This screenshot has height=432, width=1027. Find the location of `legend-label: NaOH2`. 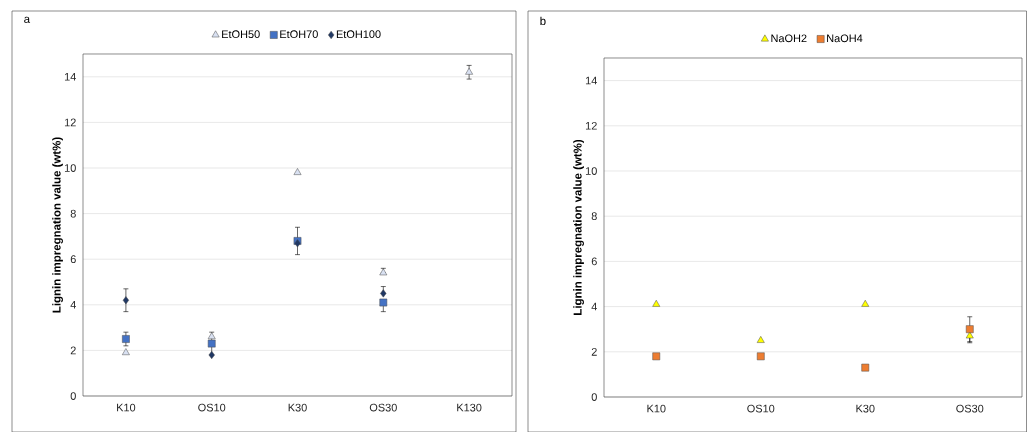

legend-label: NaOH2 is located at coordinates (789, 38).